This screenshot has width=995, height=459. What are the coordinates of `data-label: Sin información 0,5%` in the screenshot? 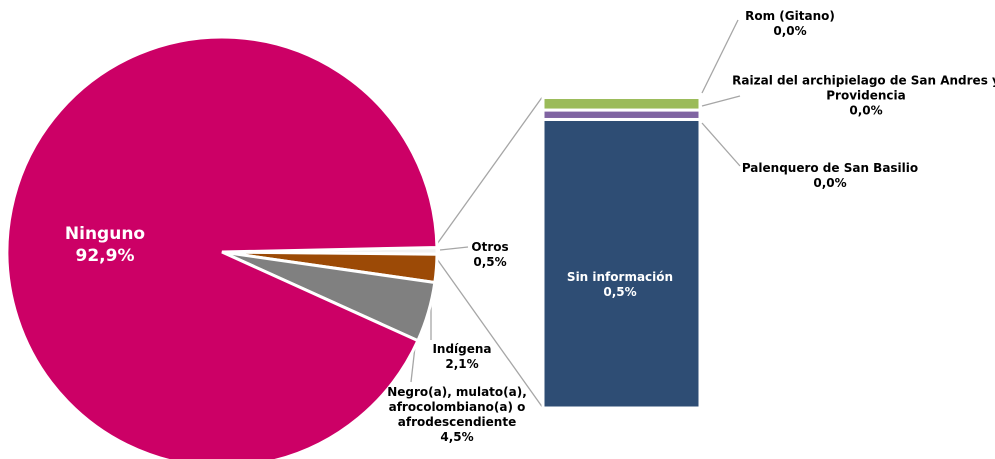 It's located at (620, 285).